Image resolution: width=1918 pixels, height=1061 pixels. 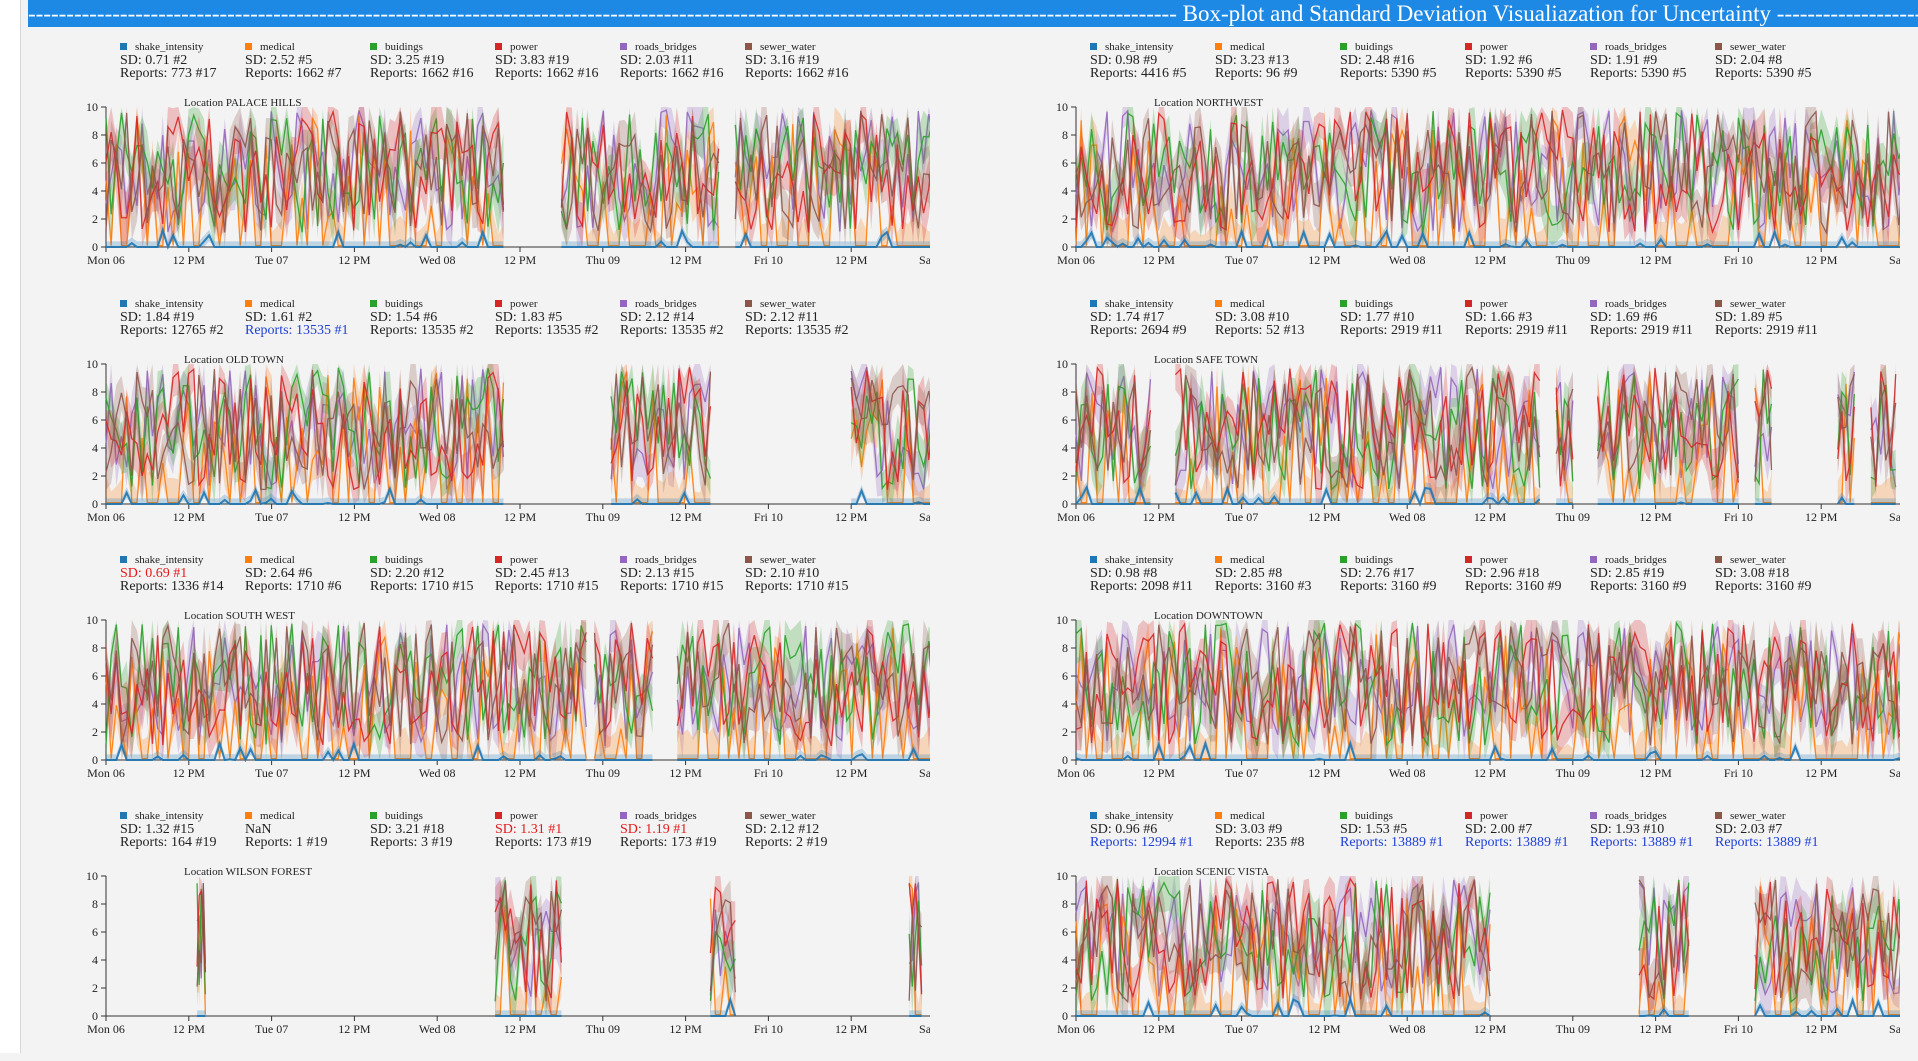 I want to click on reports-value-buildings: Reports: 5390 #5, so click(x=1388, y=73).